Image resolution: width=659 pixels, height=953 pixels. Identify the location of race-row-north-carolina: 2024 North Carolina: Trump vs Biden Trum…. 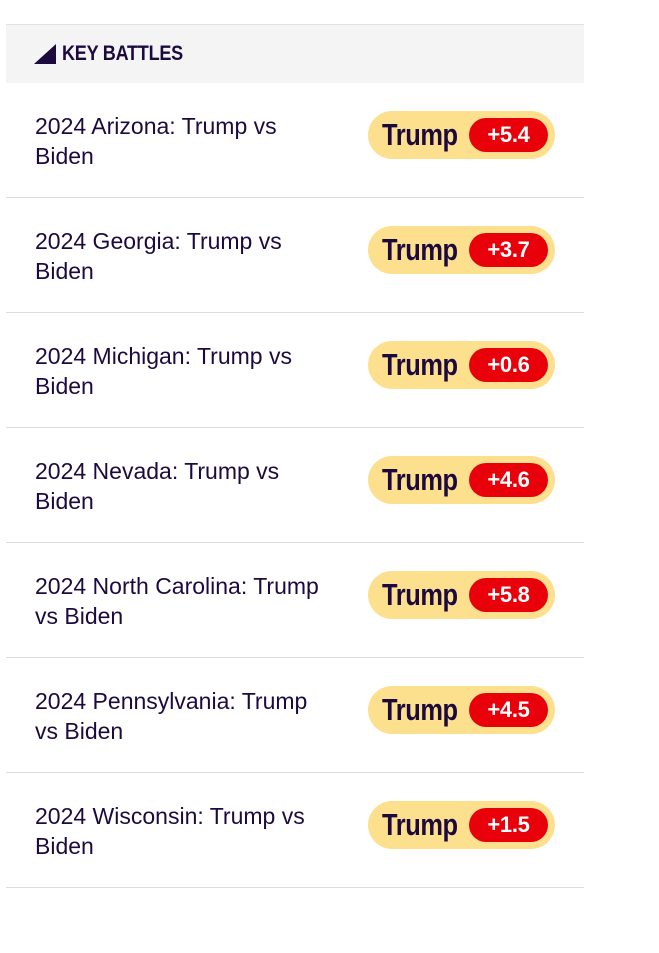
(295, 600).